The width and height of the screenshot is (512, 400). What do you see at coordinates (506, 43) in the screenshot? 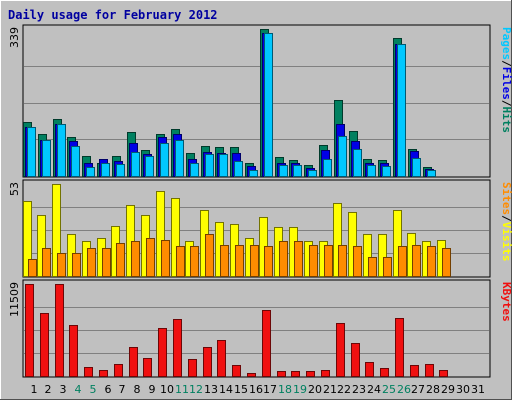
I see `panel-hits-files-pages-legend-item-0: Pages` at bounding box center [506, 43].